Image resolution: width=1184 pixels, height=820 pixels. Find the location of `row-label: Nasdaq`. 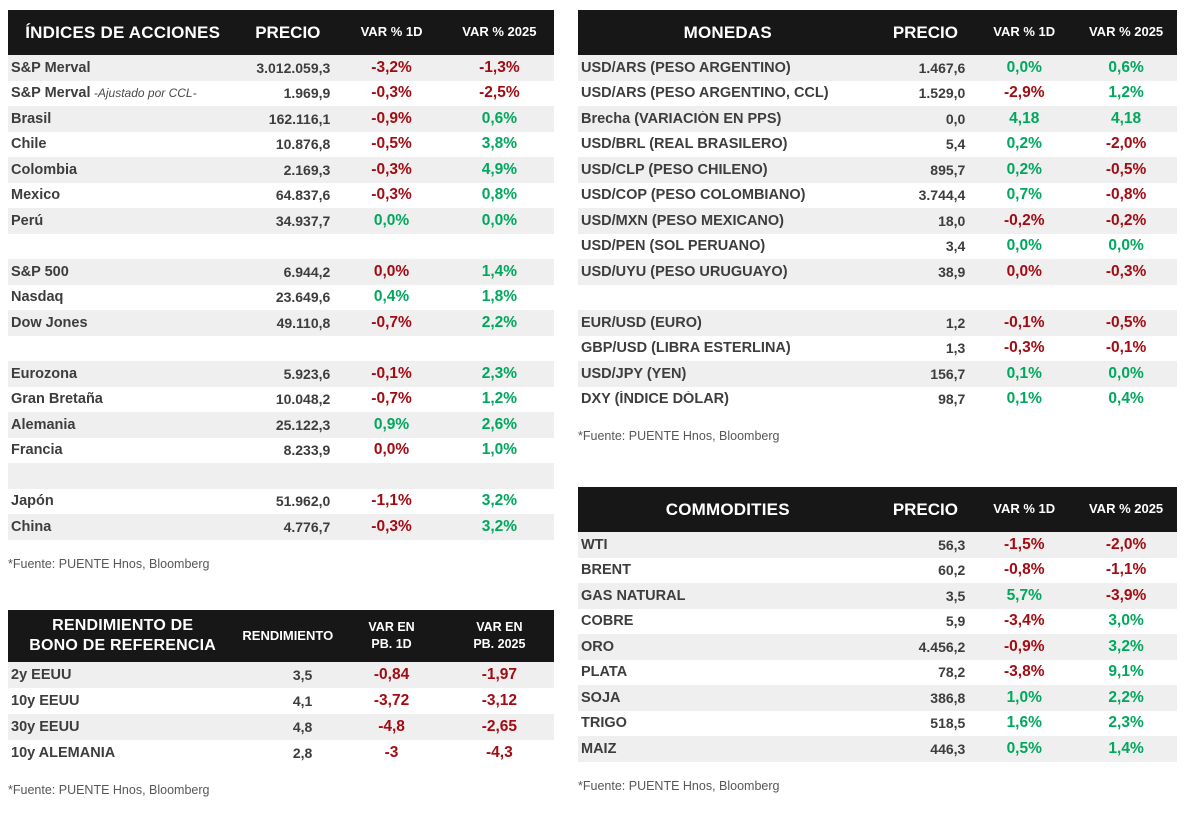

row-label: Nasdaq is located at coordinates (37, 297).